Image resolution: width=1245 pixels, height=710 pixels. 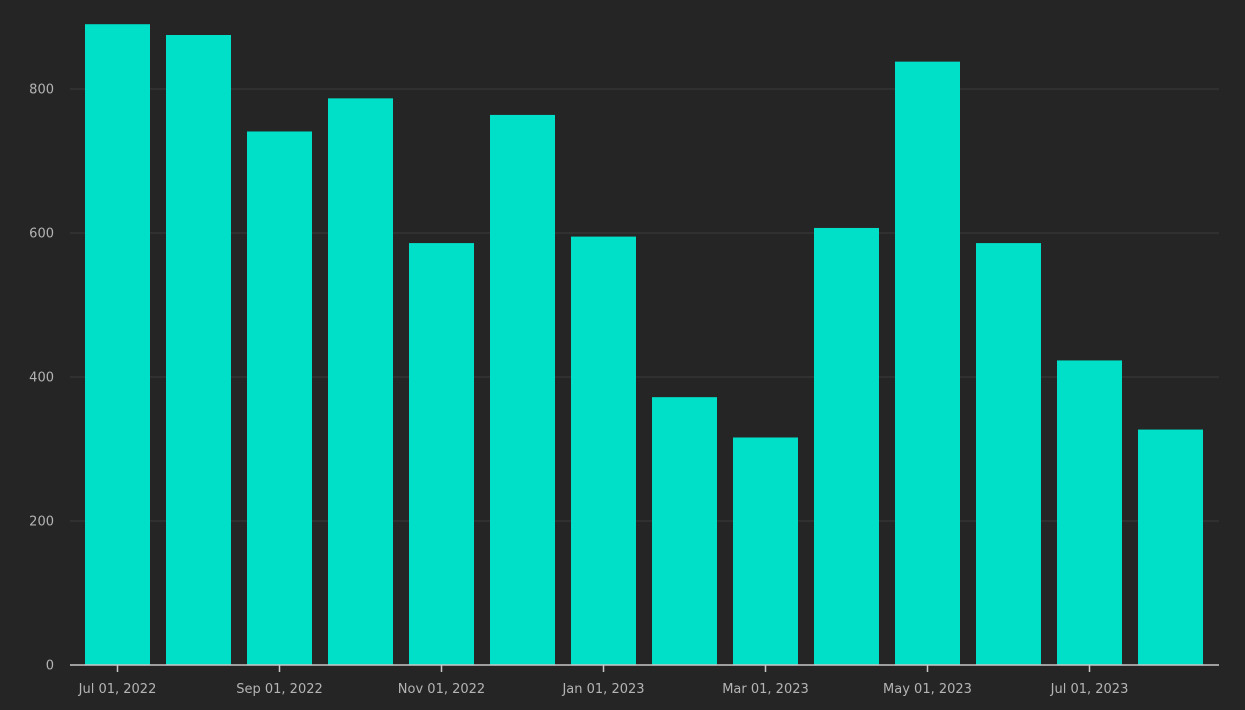 What do you see at coordinates (927, 689) in the screenshot?
I see `x-tick-label: May 01, 2023` at bounding box center [927, 689].